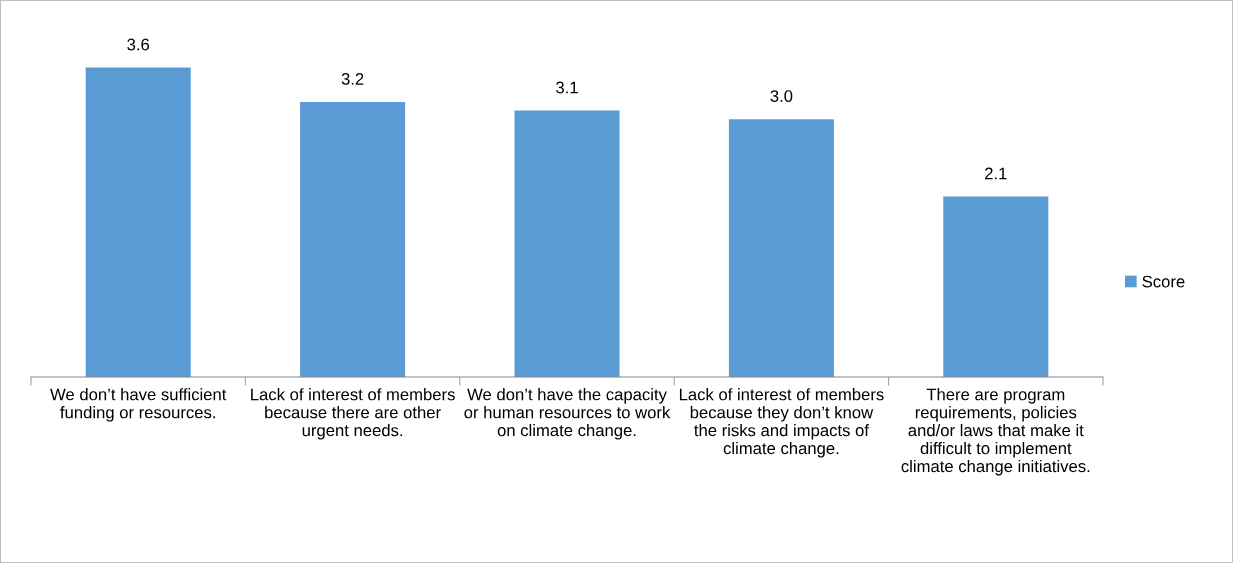 This screenshot has width=1233, height=563. I want to click on data-label: 2.1, so click(996, 173).